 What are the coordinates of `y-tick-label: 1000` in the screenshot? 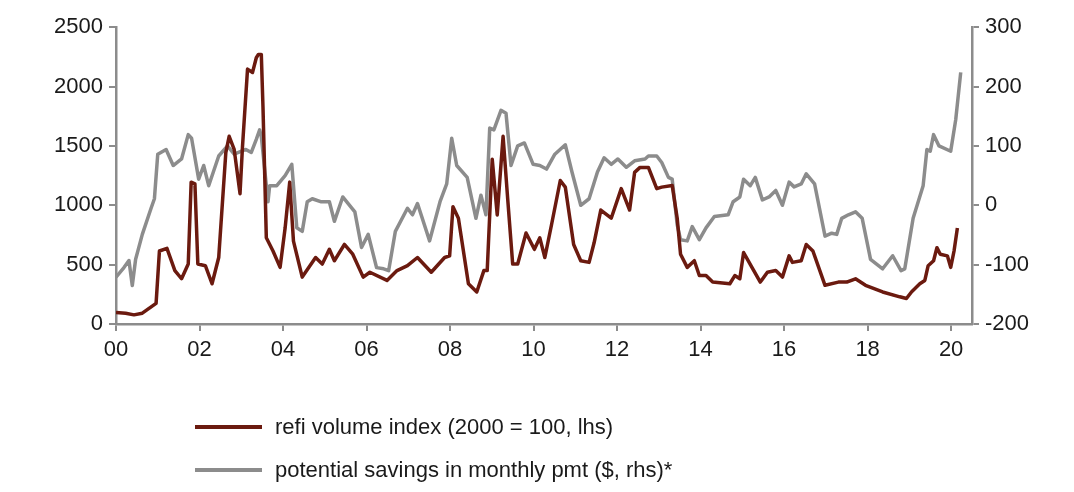 It's located at (78, 204).